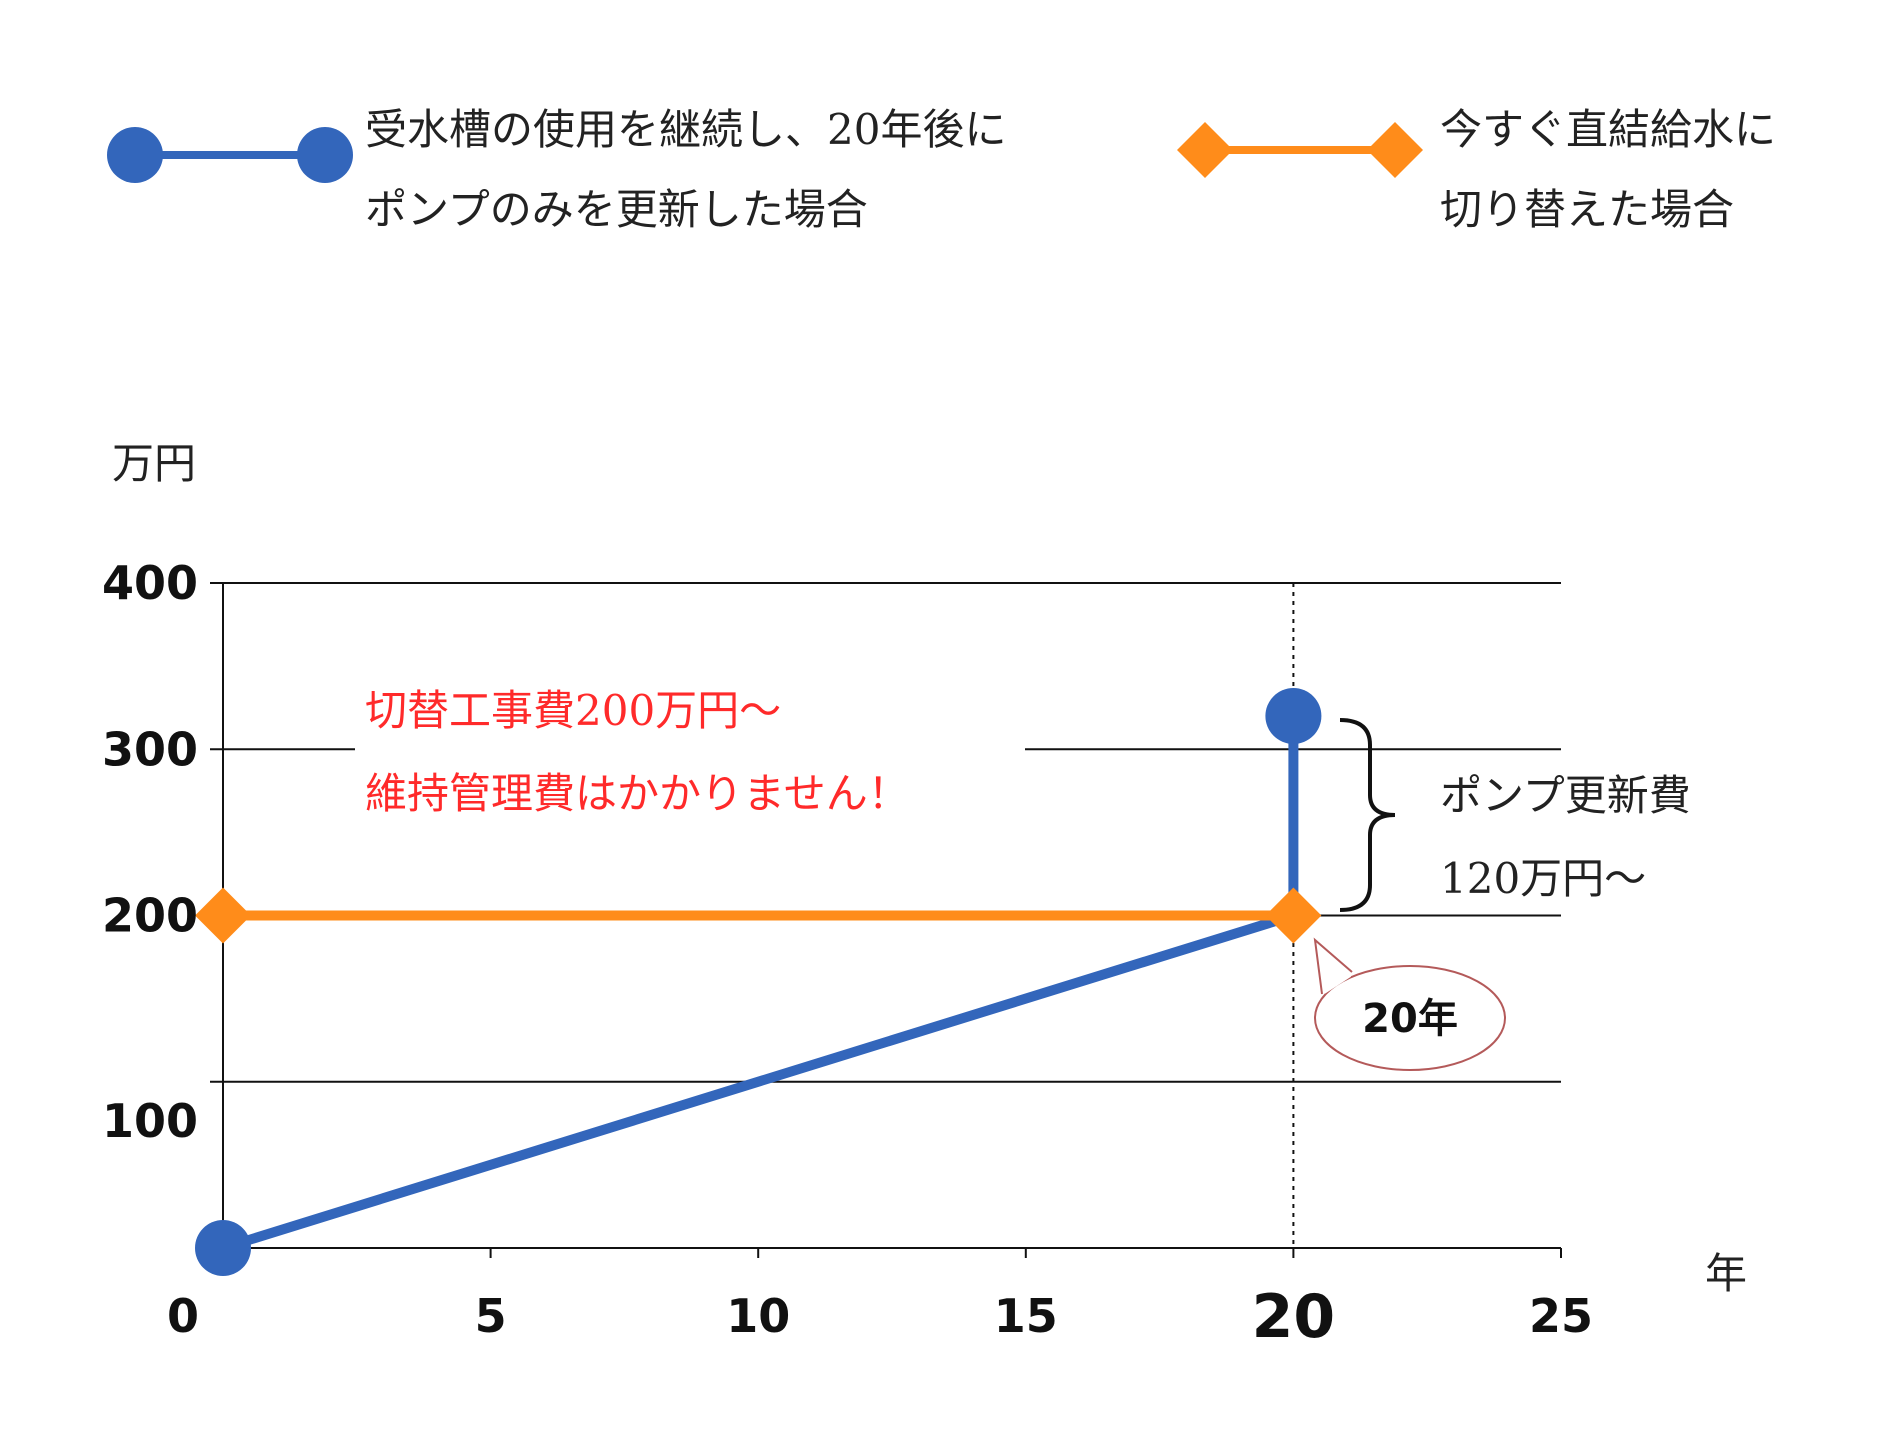 The image size is (1902, 1434). What do you see at coordinates (1294, 1317) in the screenshot?
I see `x-tick-label-20: 20` at bounding box center [1294, 1317].